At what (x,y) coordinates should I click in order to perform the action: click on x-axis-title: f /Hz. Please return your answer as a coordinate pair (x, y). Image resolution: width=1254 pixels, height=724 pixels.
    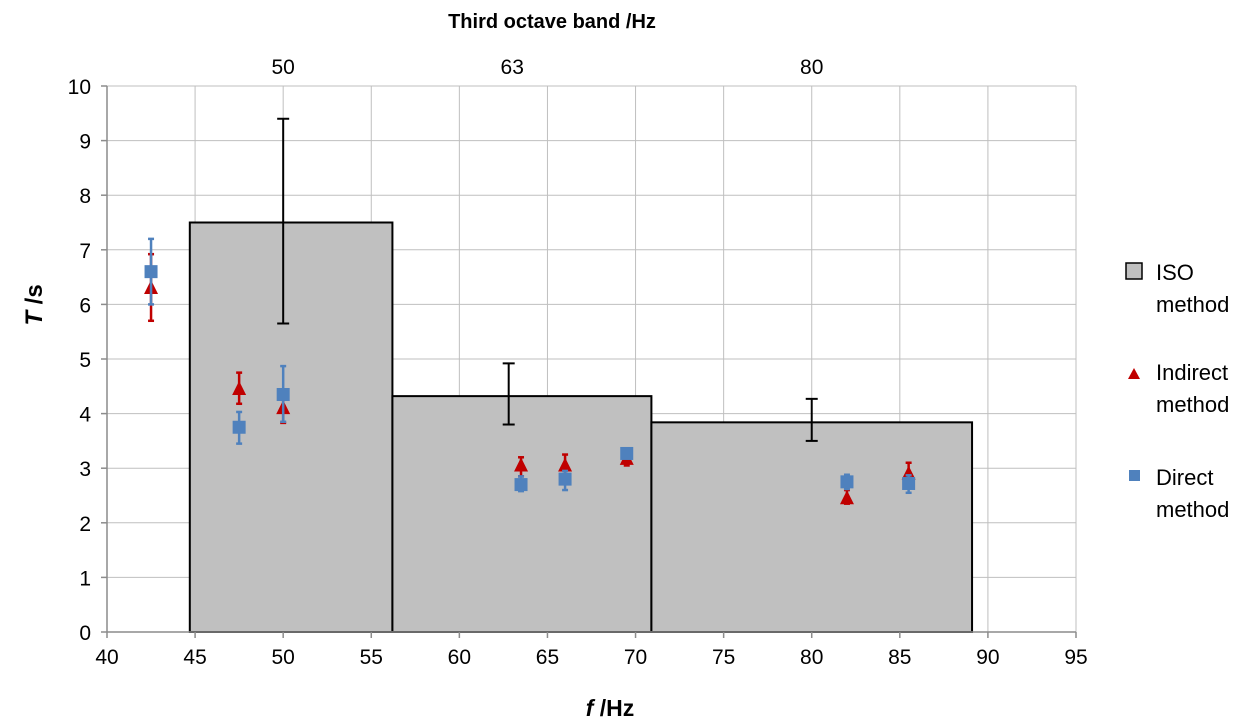
    Looking at the image, I should click on (610, 708).